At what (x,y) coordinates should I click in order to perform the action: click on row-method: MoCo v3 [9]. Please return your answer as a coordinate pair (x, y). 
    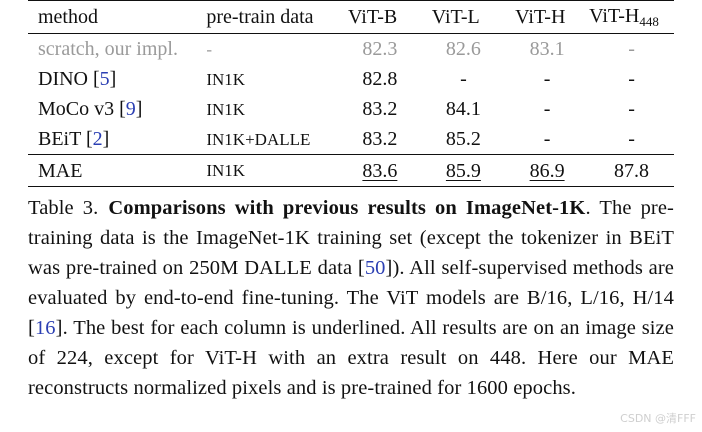
    Looking at the image, I should click on (90, 109).